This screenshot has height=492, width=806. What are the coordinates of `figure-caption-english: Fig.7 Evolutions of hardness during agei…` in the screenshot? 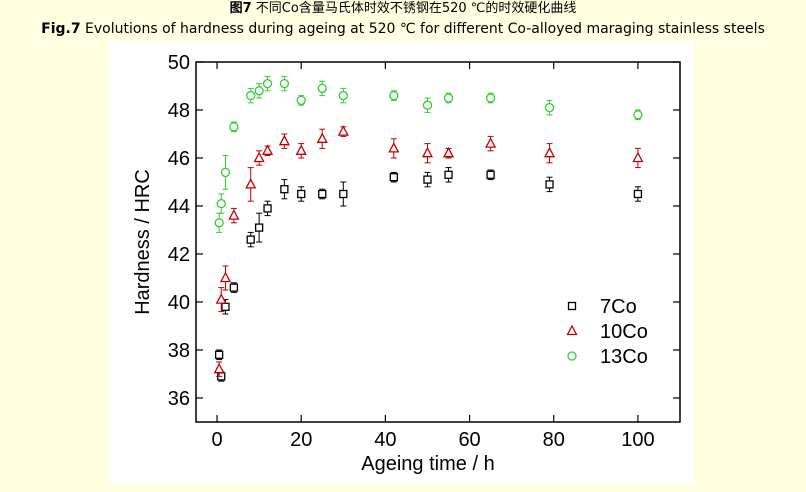 It's located at (403, 29).